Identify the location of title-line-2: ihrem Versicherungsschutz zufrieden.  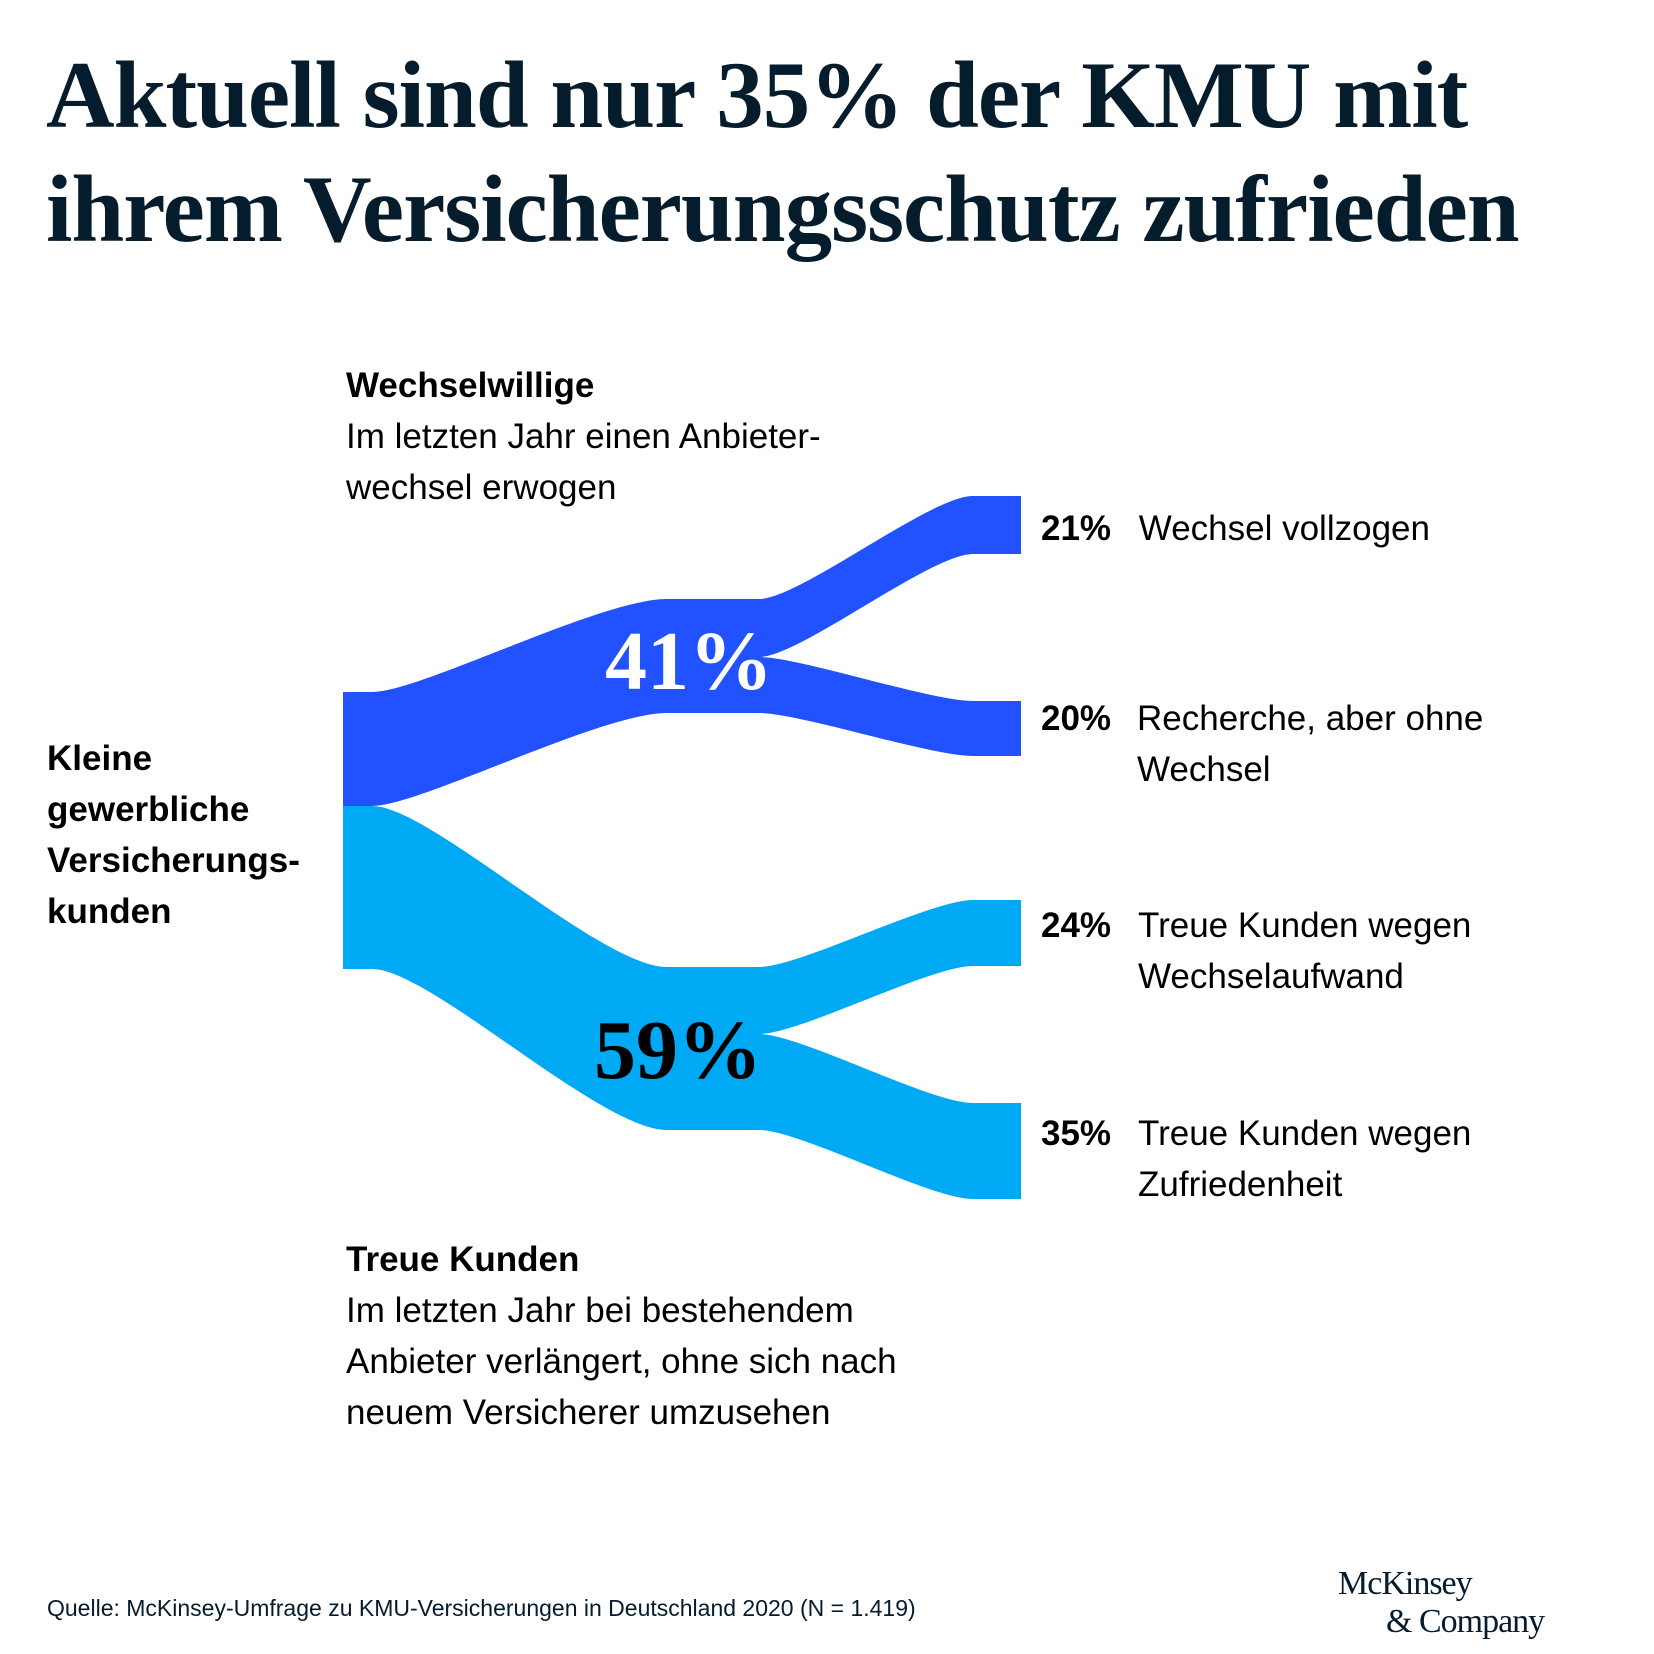
(783, 209).